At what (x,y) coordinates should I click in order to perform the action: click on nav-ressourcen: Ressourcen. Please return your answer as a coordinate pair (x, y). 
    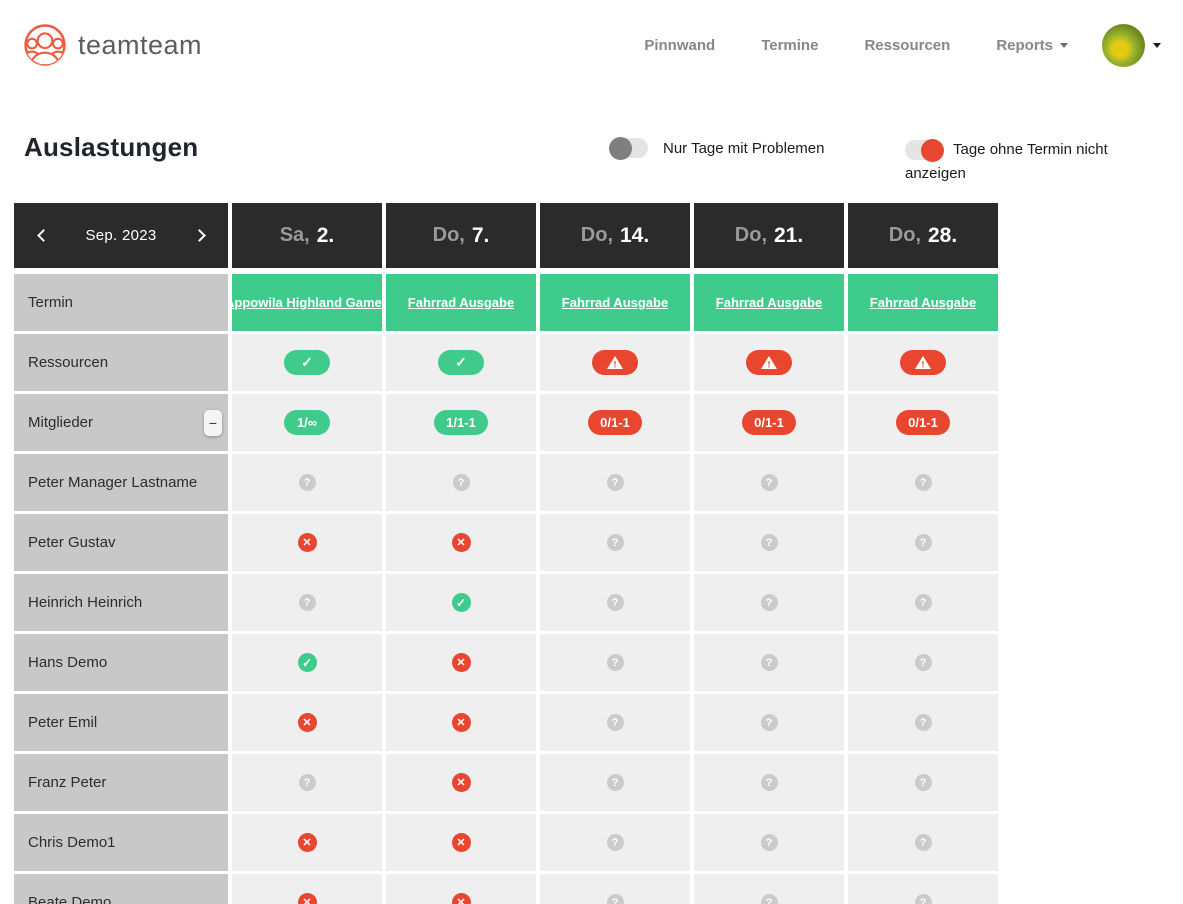
    Looking at the image, I should click on (907, 45).